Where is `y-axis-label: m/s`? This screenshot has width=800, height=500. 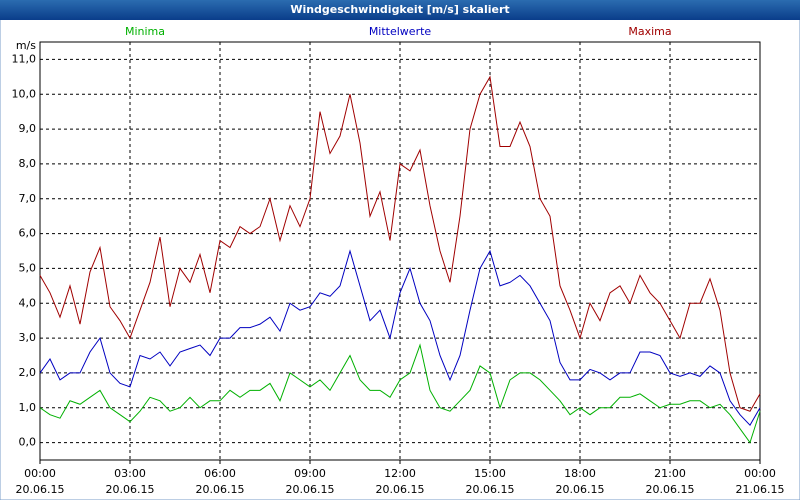 y-axis-label: m/s is located at coordinates (26, 45).